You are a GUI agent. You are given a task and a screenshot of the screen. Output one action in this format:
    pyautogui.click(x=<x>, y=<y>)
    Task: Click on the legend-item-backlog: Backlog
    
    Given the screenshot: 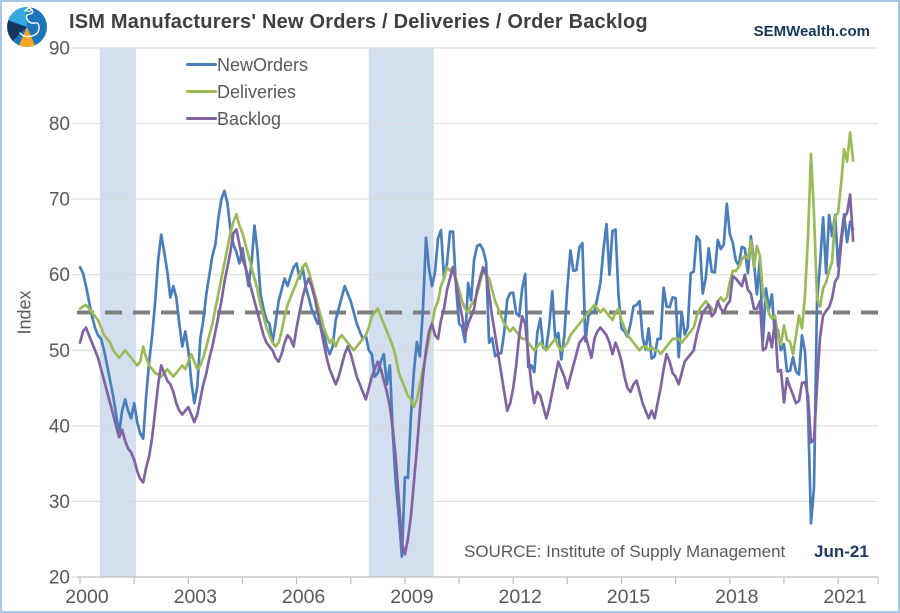 What is the action you would take?
    pyautogui.click(x=247, y=118)
    